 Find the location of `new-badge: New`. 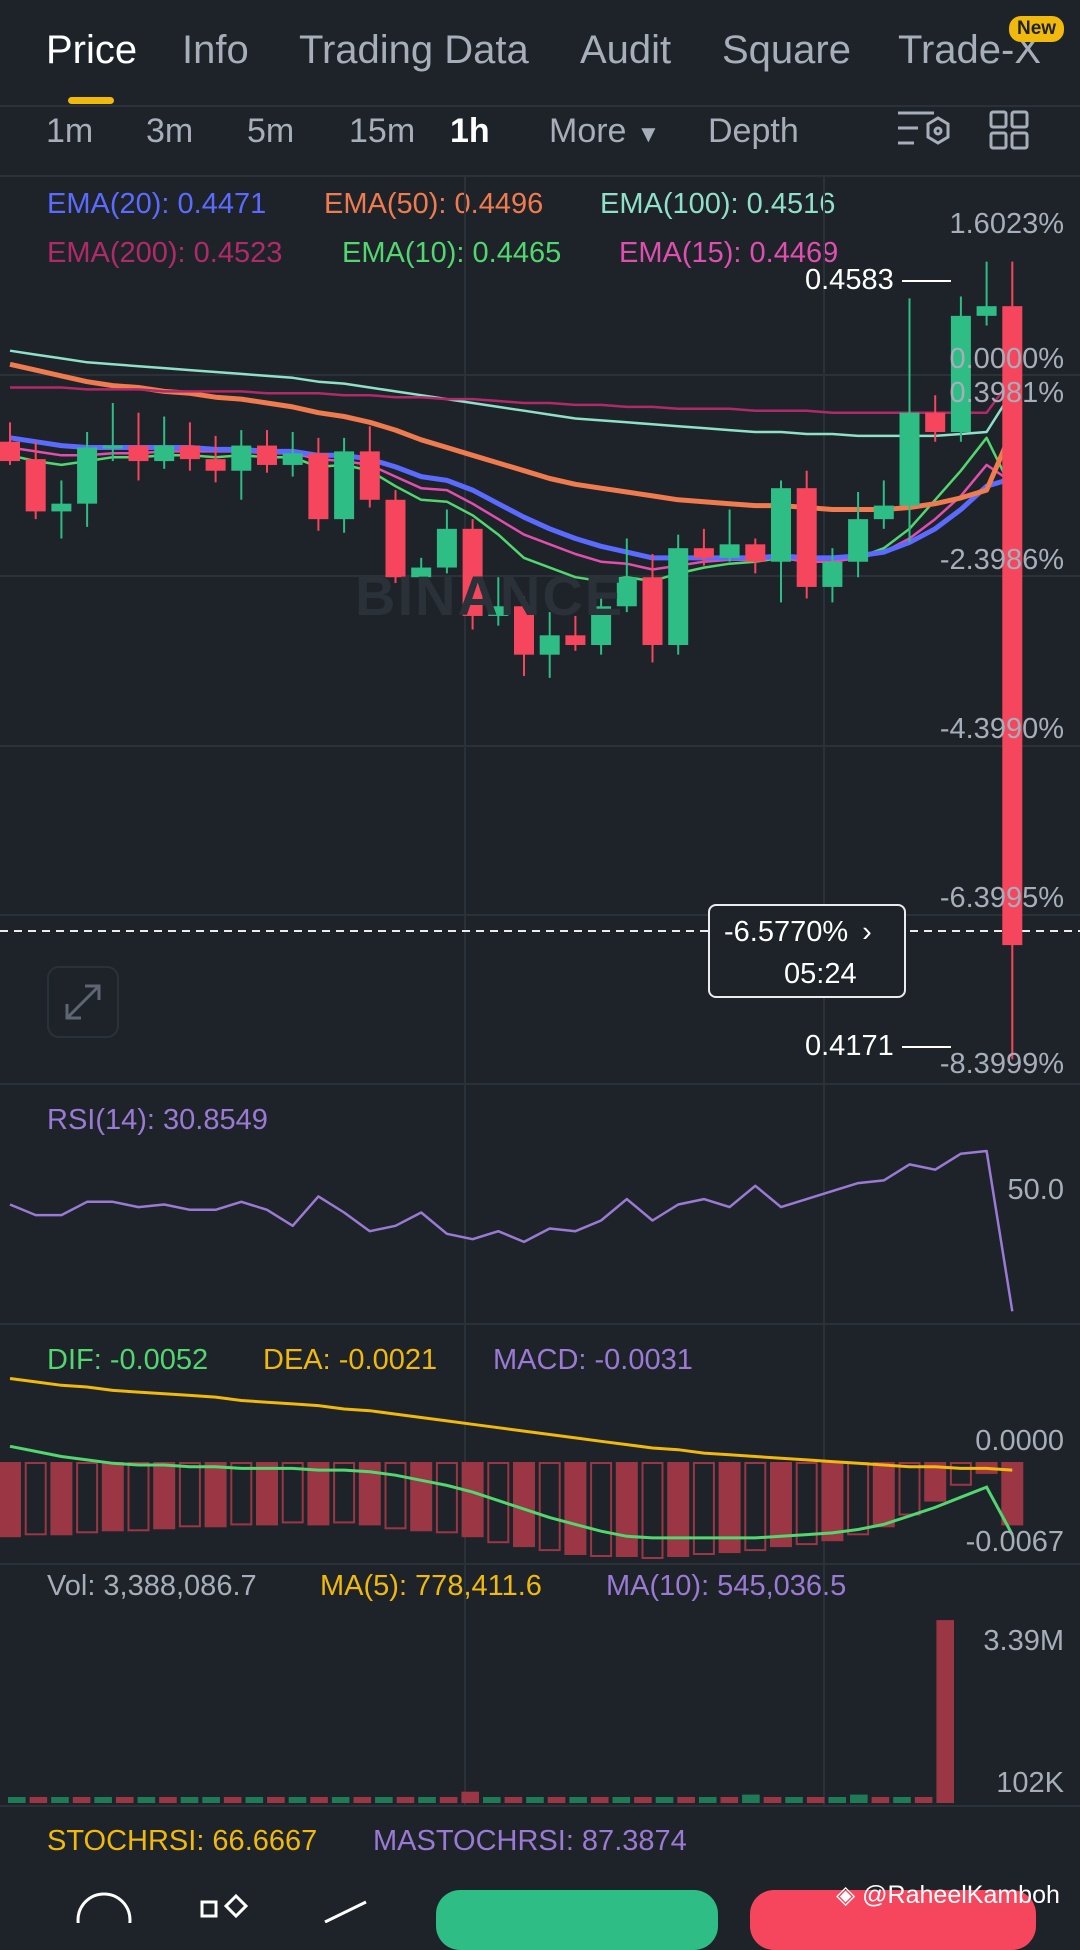

new-badge: New is located at coordinates (1037, 29).